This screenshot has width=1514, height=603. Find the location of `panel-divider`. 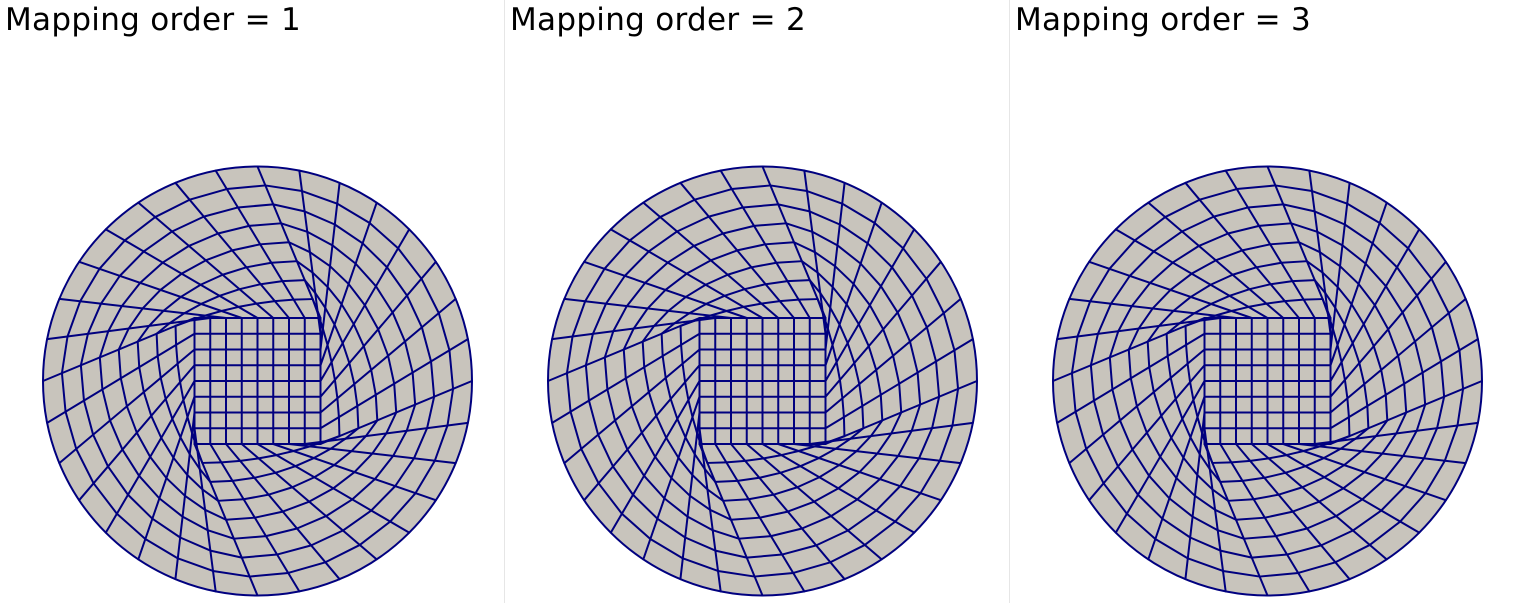

panel-divider is located at coordinates (504, 301).